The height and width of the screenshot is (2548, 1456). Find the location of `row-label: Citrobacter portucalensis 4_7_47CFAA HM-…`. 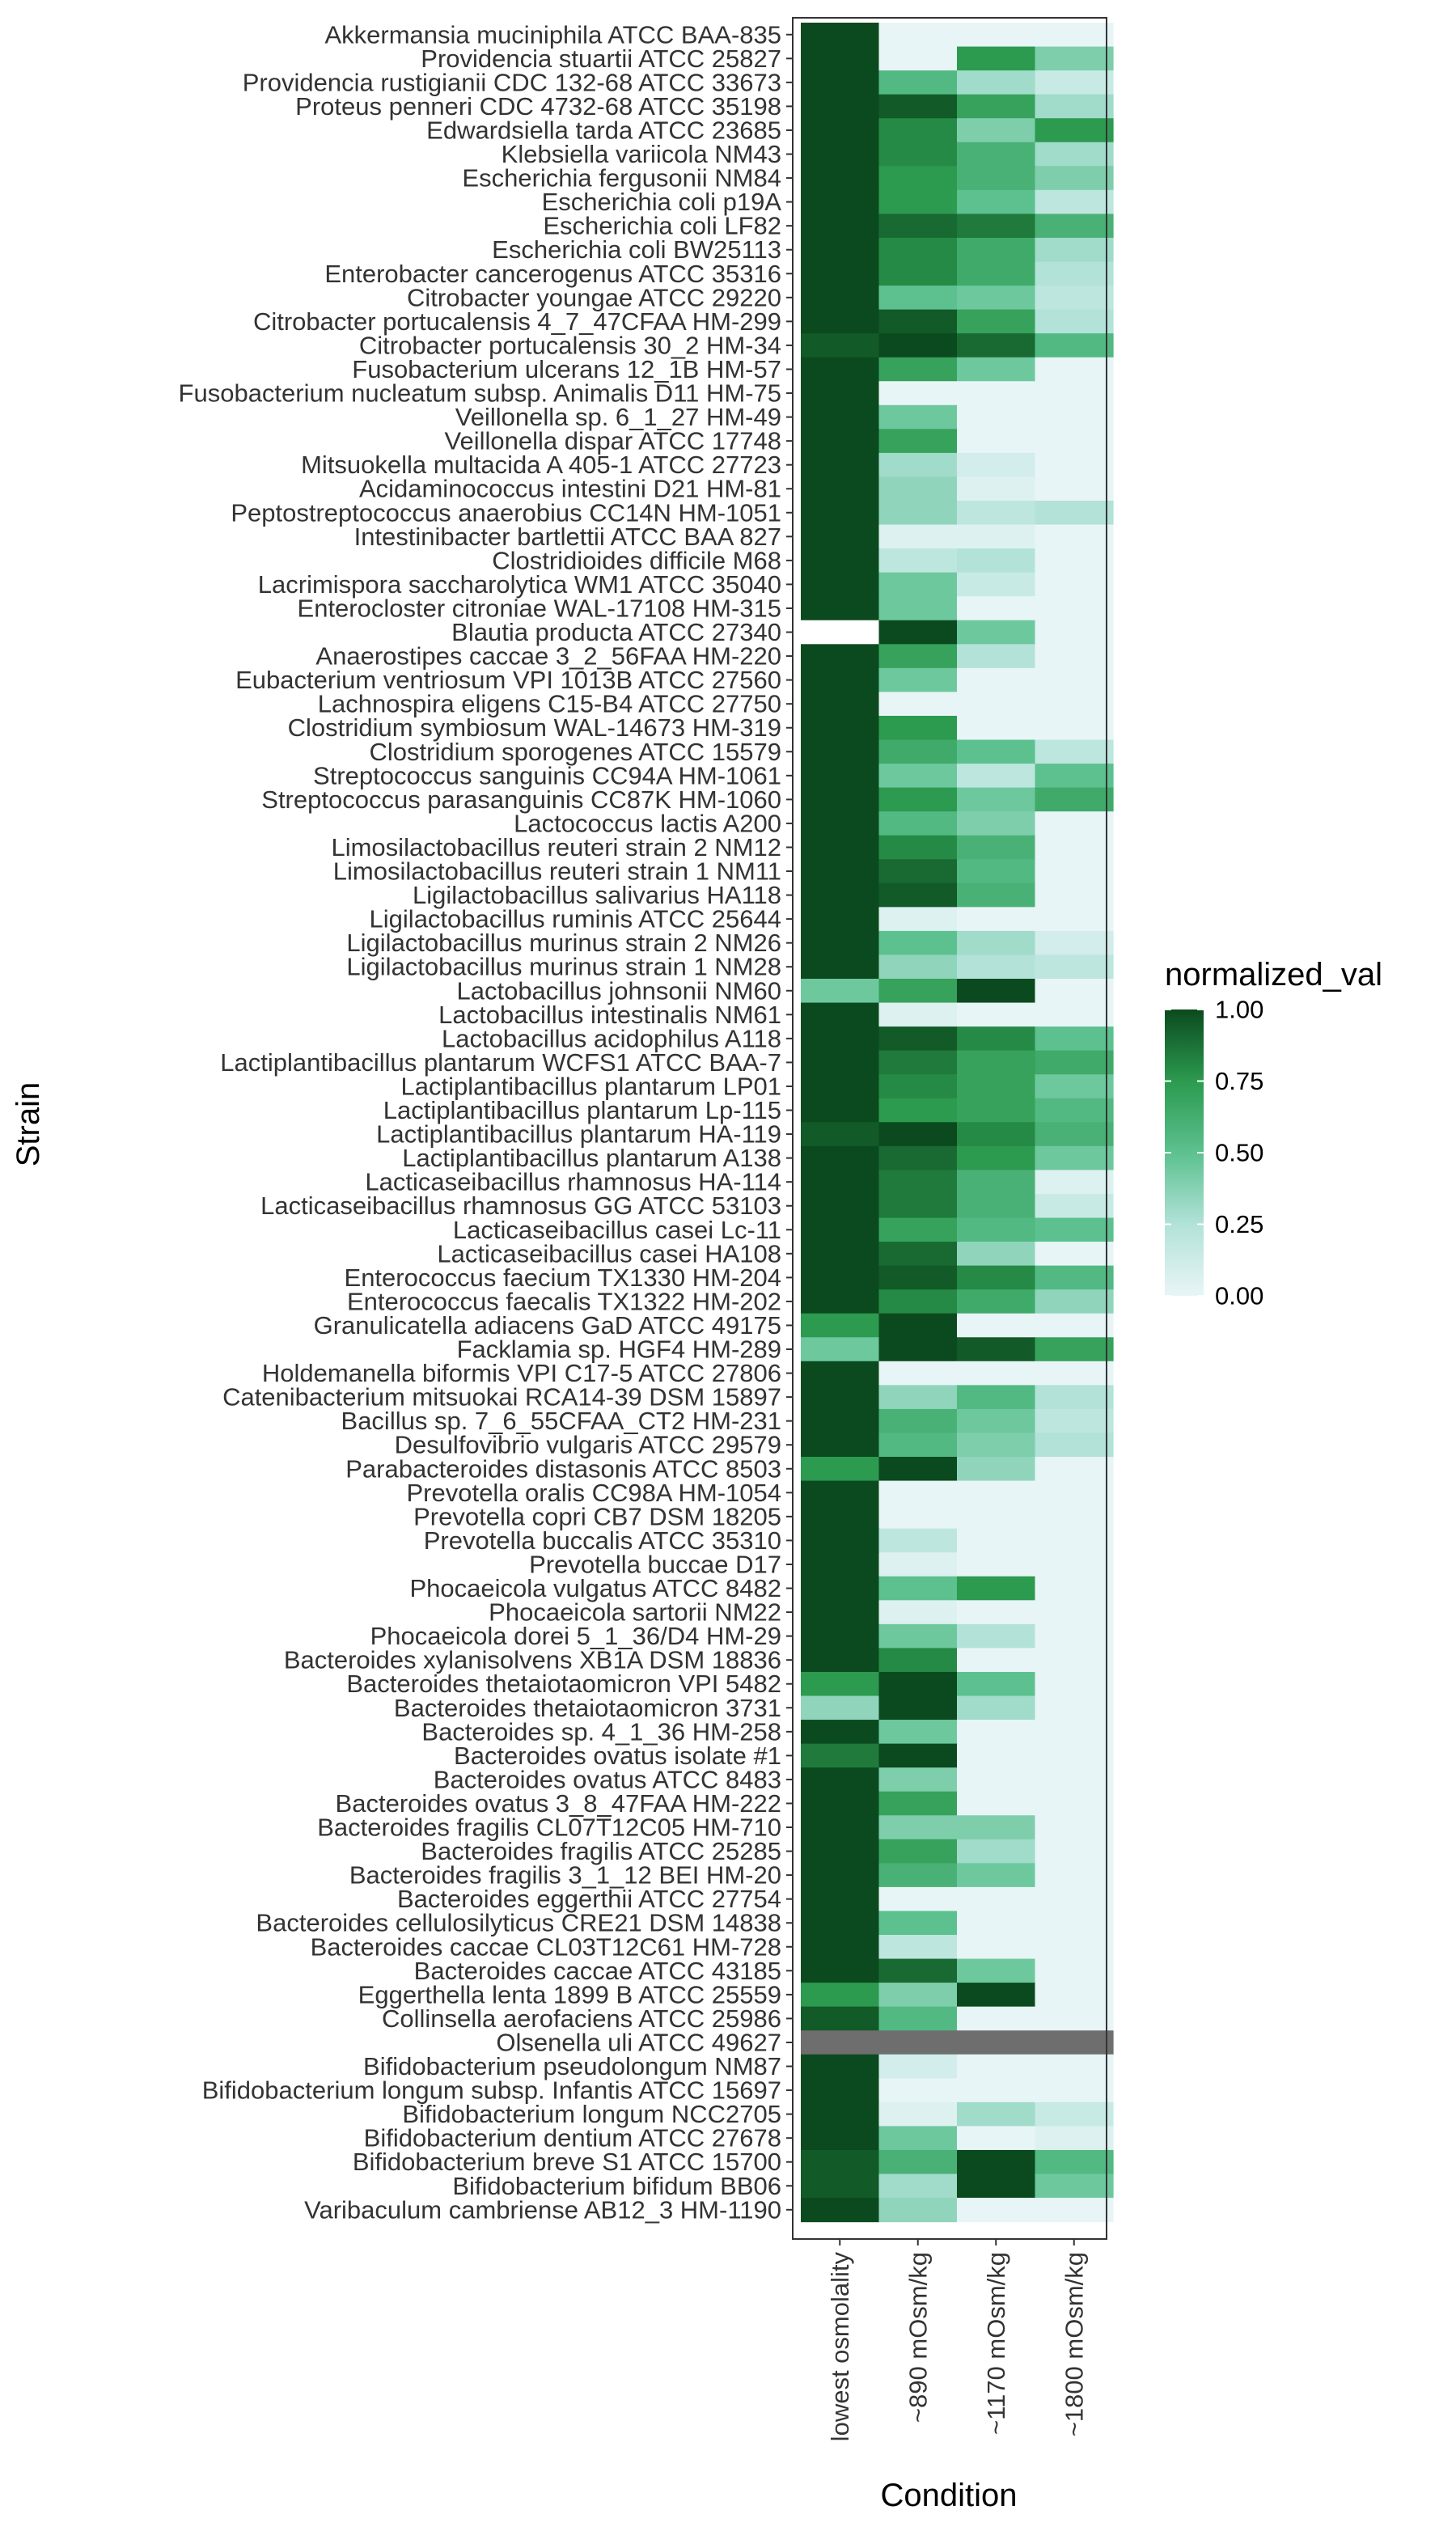

row-label: Citrobacter portucalensis 4_7_47CFAA HM-… is located at coordinates (517, 321).